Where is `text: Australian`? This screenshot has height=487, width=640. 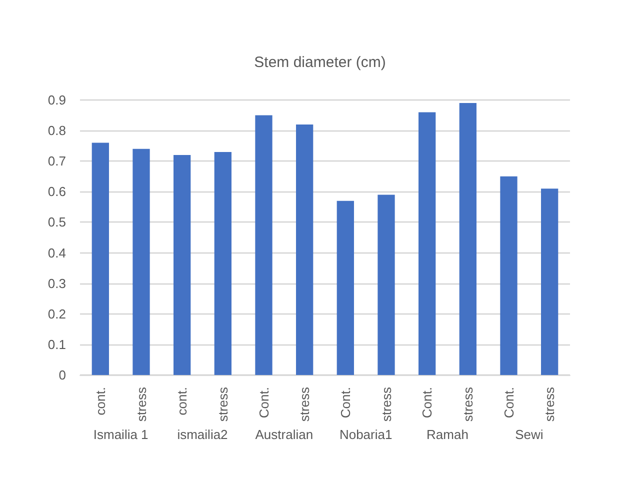
text: Australian is located at coordinates (284, 434).